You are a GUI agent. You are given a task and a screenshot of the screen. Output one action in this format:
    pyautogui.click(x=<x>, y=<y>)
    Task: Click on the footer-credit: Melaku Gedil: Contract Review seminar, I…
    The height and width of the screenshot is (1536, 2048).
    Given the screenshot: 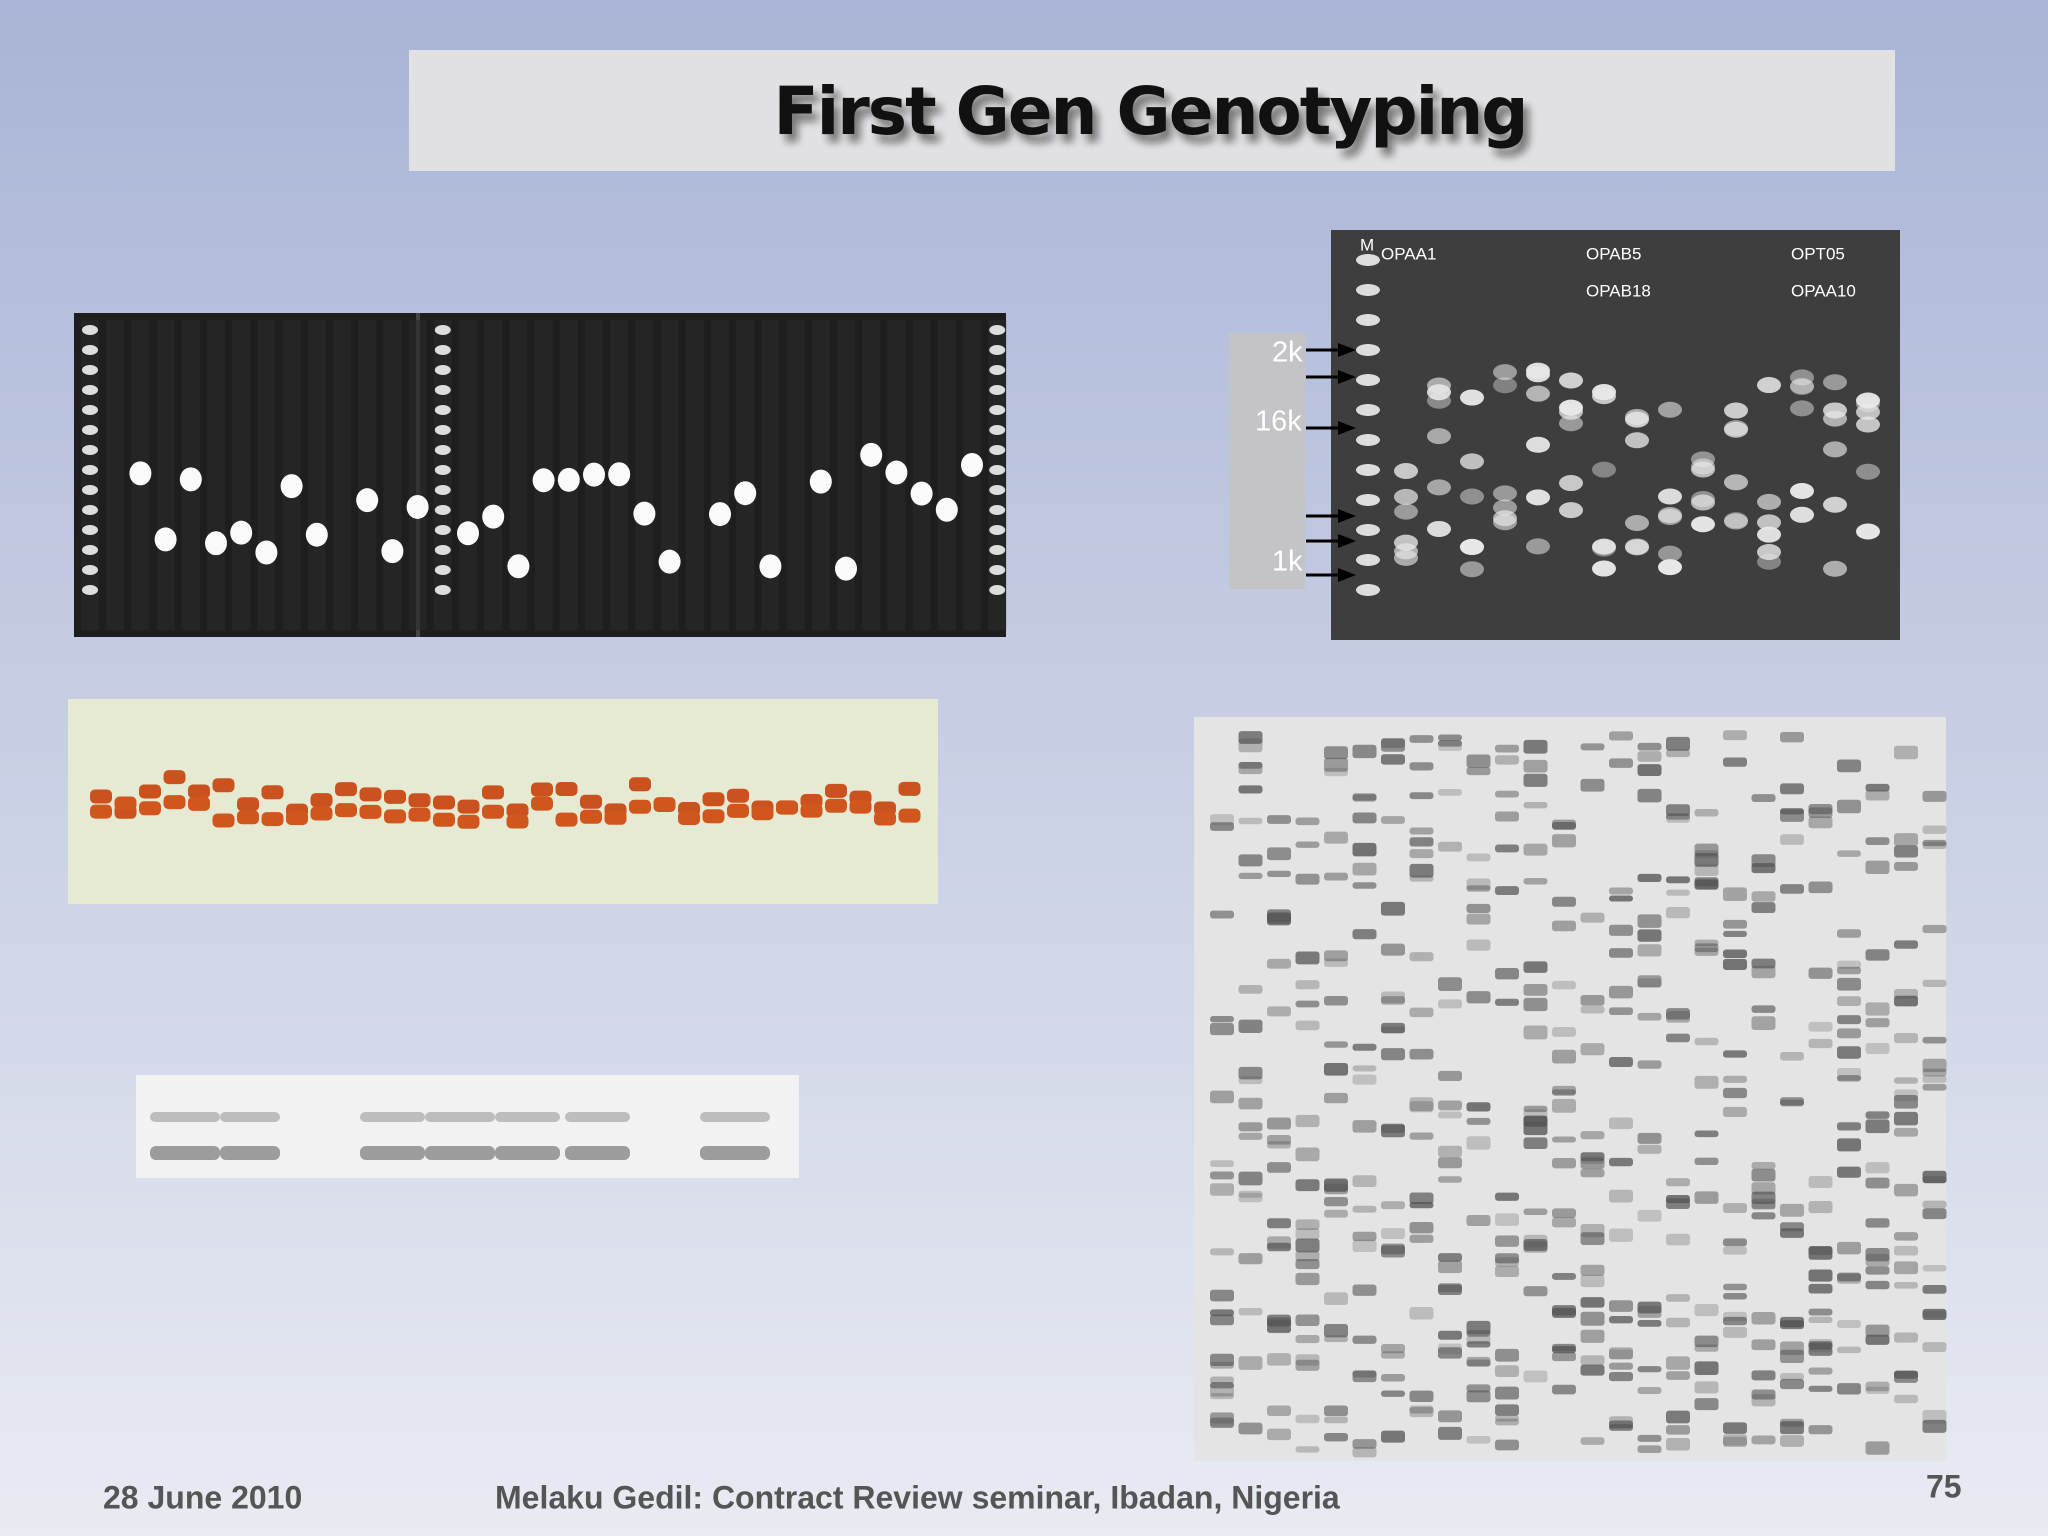 What is the action you would take?
    pyautogui.click(x=917, y=1497)
    